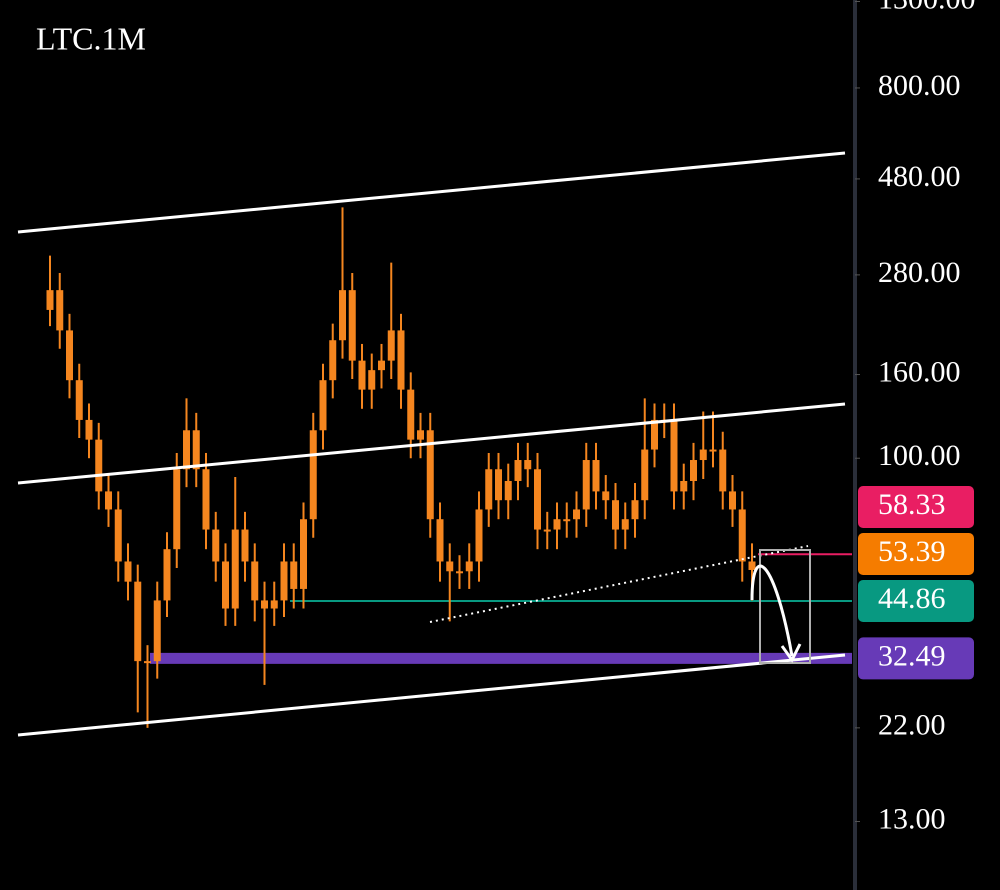 The height and width of the screenshot is (890, 1000). Describe the element at coordinates (919, 272) in the screenshot. I see `y-tick-label: 280.00` at that location.